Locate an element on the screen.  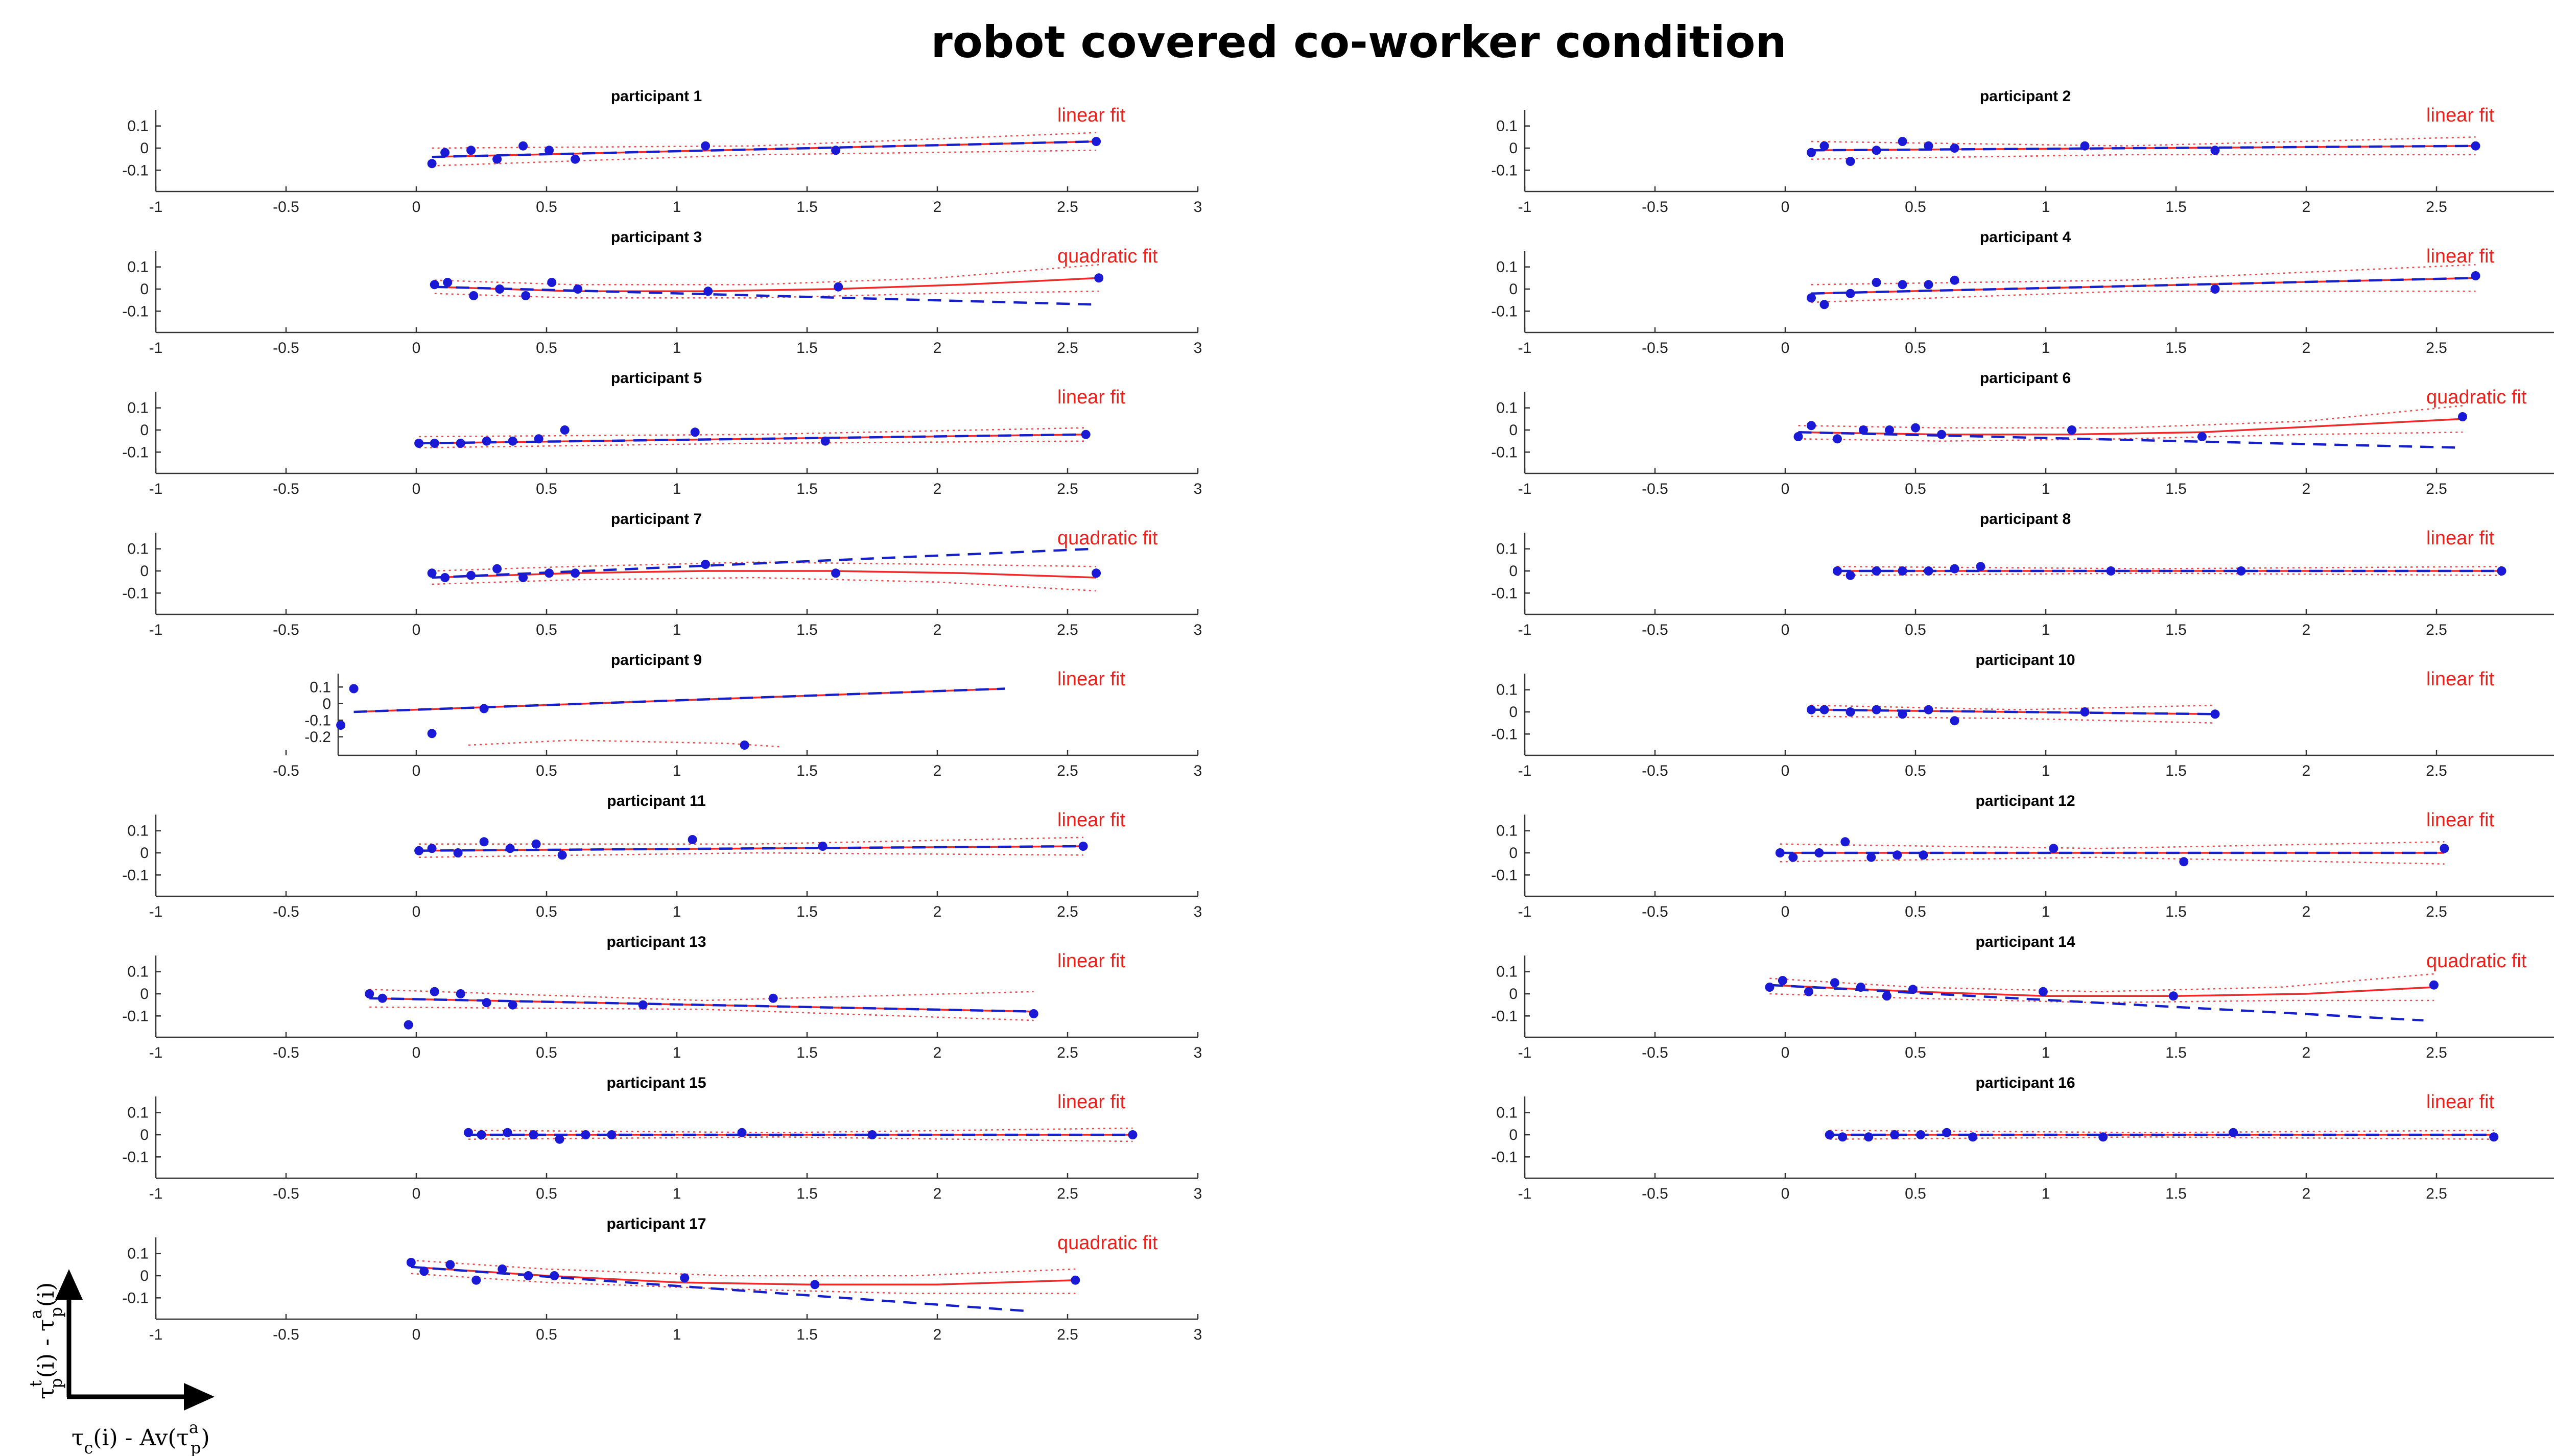
panel-title: participant 10 is located at coordinates (2025, 660).